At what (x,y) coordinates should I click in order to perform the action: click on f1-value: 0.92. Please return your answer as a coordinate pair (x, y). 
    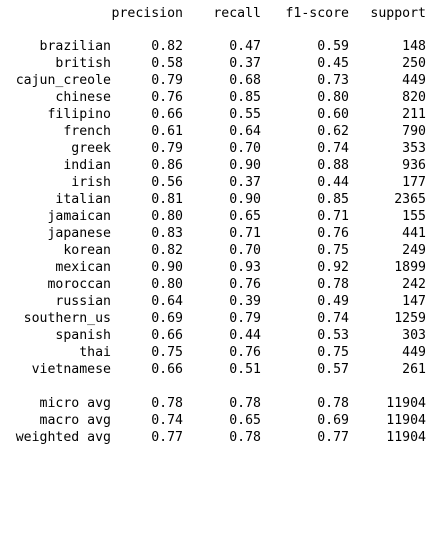
    Looking at the image, I should click on (333, 267).